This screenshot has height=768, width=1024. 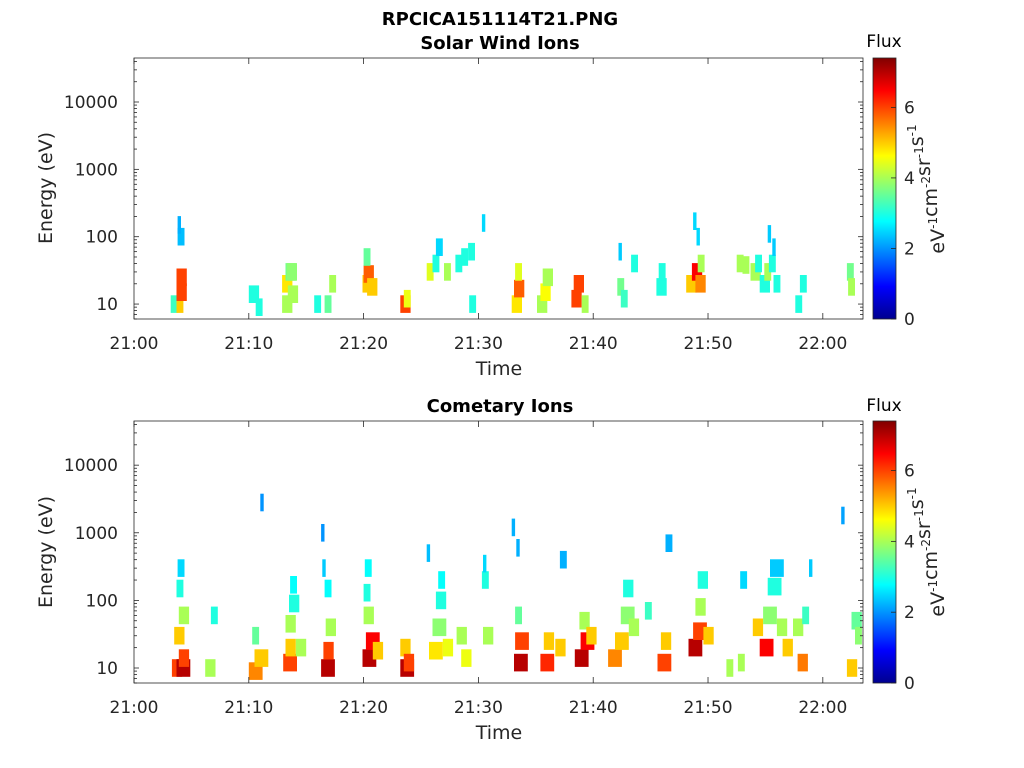 What do you see at coordinates (107, 305) in the screenshot?
I see `y-tick-label: 10` at bounding box center [107, 305].